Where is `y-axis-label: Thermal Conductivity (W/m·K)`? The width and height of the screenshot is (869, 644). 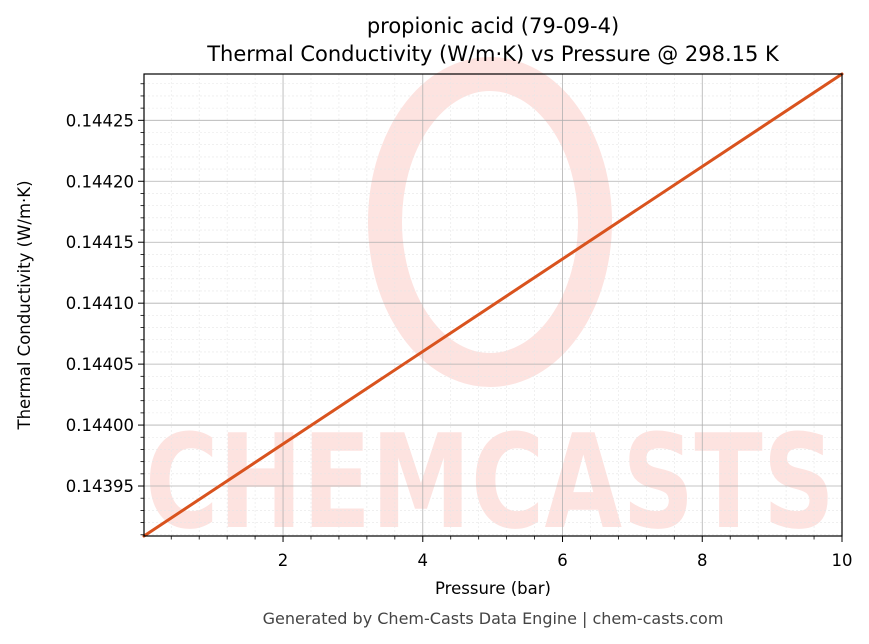
y-axis-label: Thermal Conductivity (W/m·K) is located at coordinates (24, 305).